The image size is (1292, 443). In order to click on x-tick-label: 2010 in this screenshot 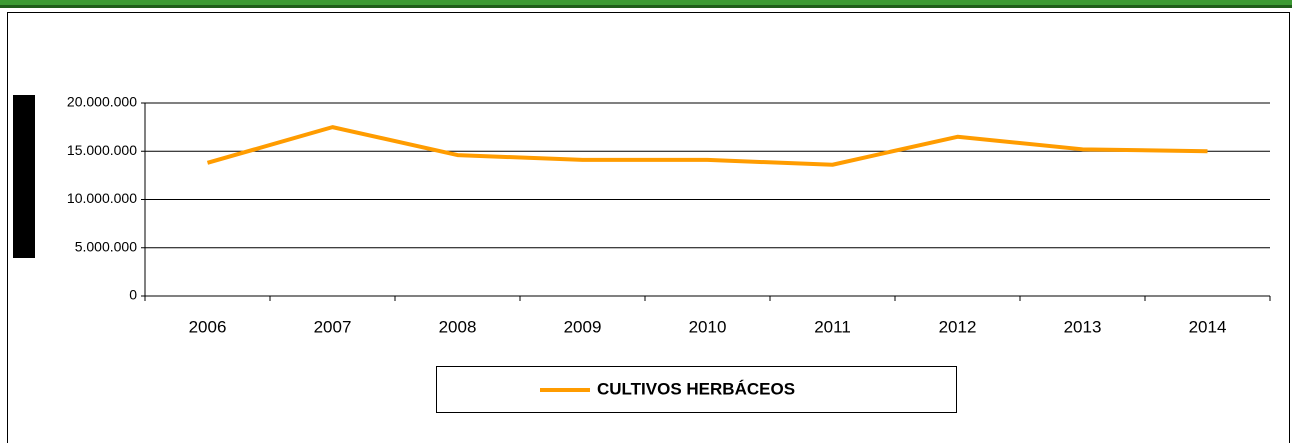, I will do `click(708, 326)`.